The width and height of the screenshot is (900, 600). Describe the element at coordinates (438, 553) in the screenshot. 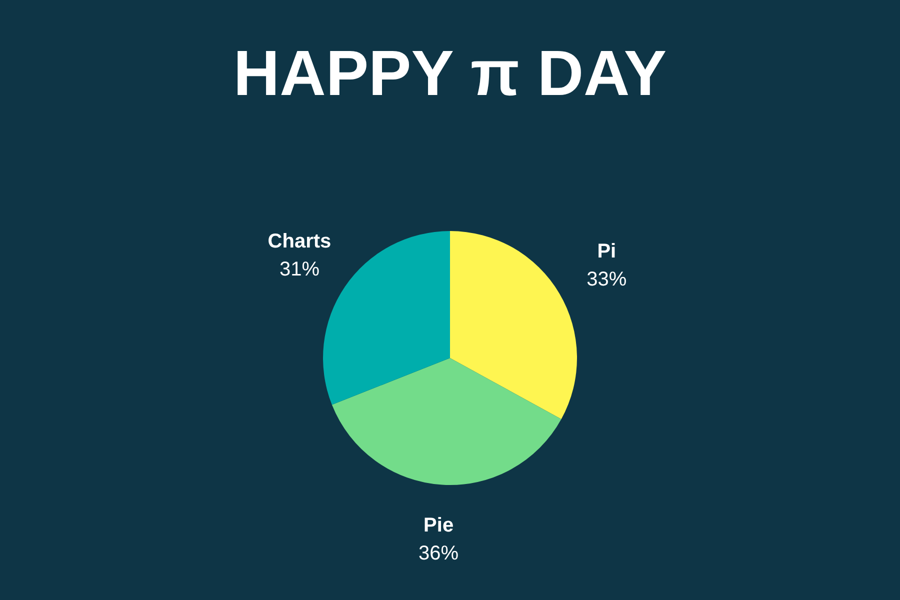

I see `data-label: 36%` at that location.